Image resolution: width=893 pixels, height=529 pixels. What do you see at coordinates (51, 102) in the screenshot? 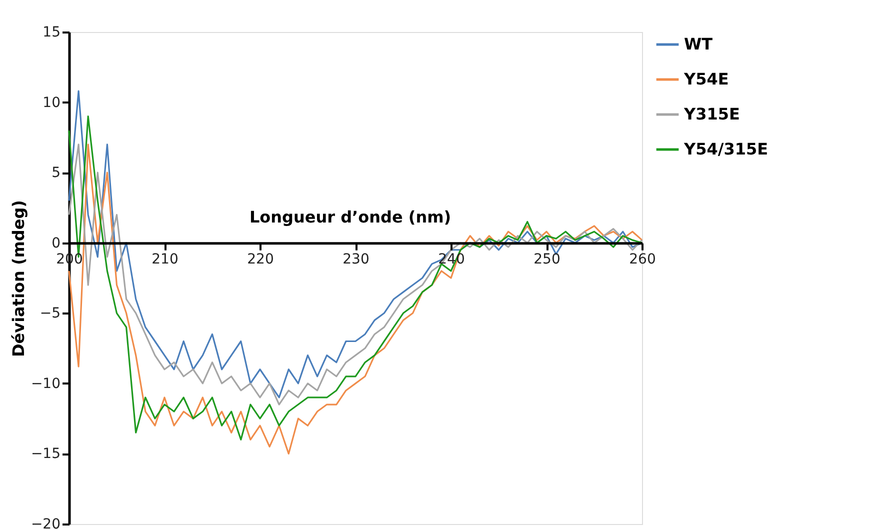
I see `y-tick-label: 10` at bounding box center [51, 102].